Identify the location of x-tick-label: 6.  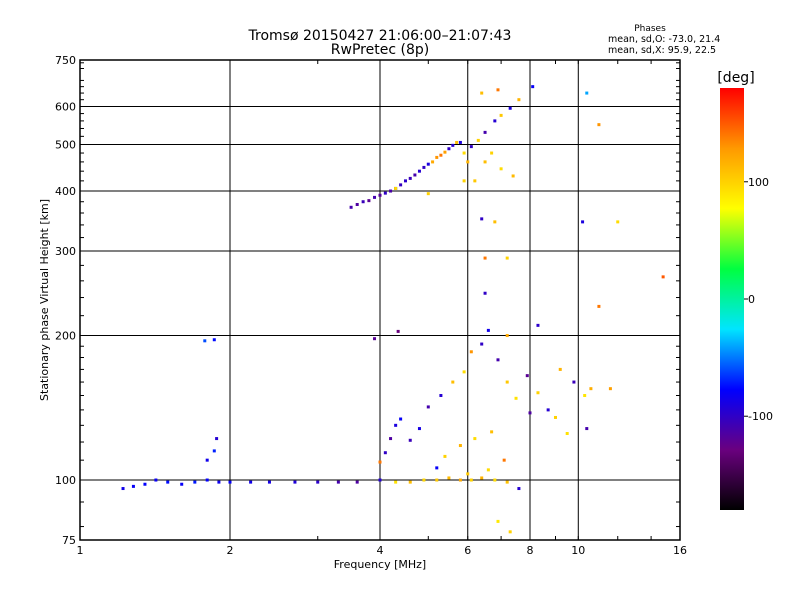
(467, 550).